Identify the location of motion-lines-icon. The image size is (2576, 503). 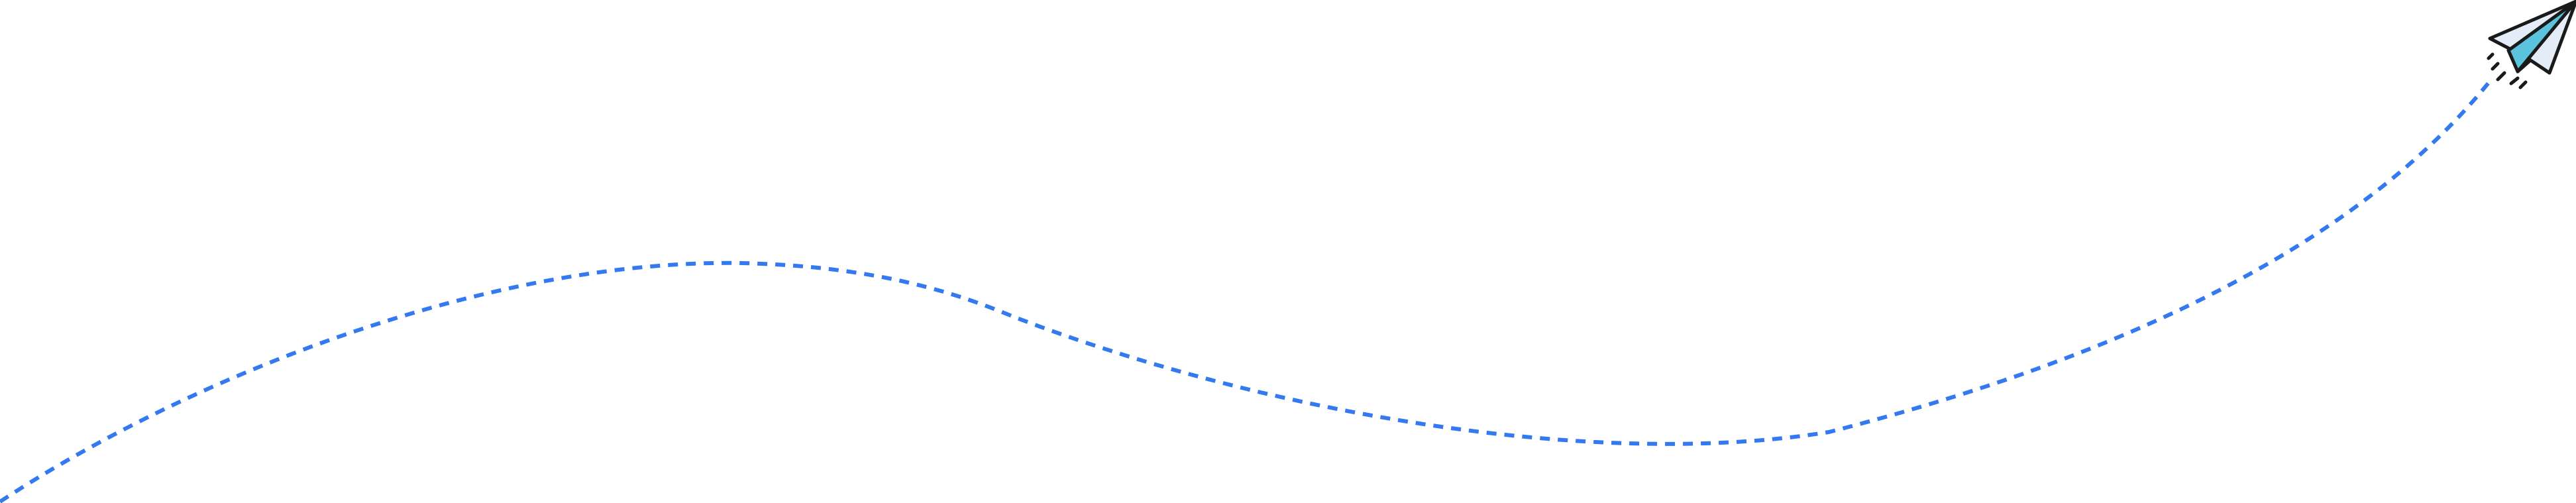
(2507, 70).